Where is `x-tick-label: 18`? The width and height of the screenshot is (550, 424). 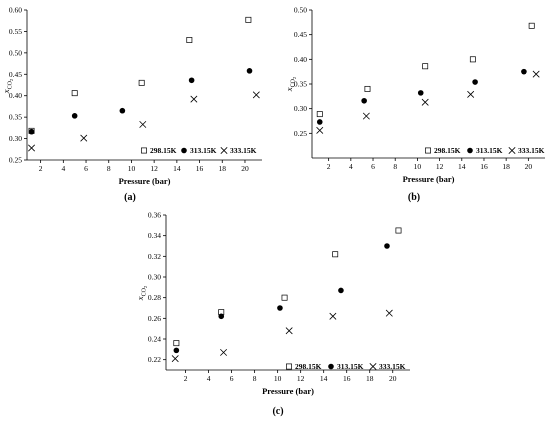 x-tick-label: 18 is located at coordinates (506, 166).